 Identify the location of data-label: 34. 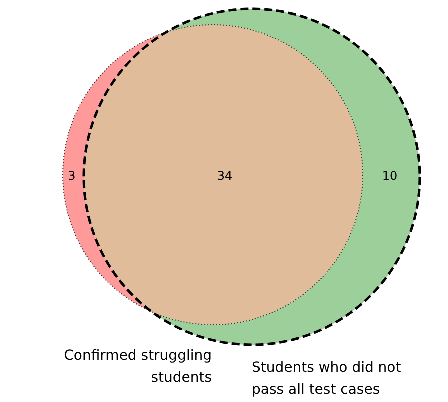
(225, 176).